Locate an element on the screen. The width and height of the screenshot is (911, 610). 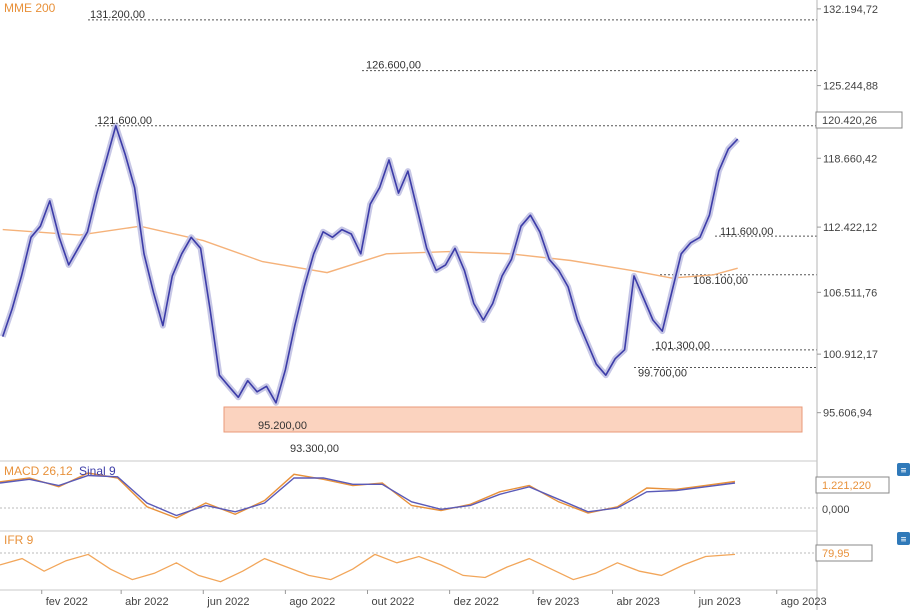
price-current-box is located at coordinates (859, 120).